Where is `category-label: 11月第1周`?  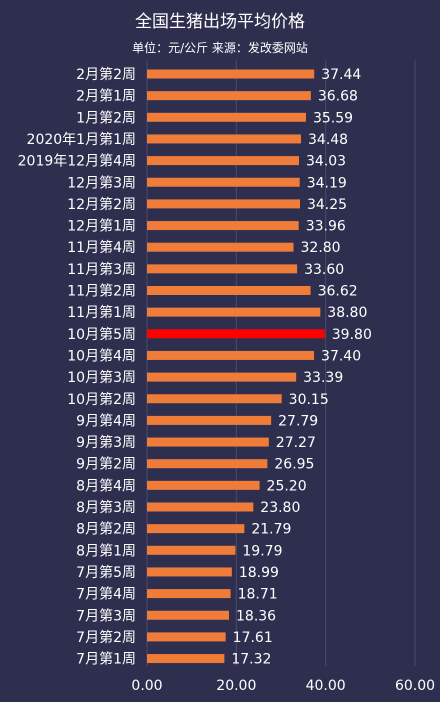
category-label: 11月第1周 is located at coordinates (101, 312).